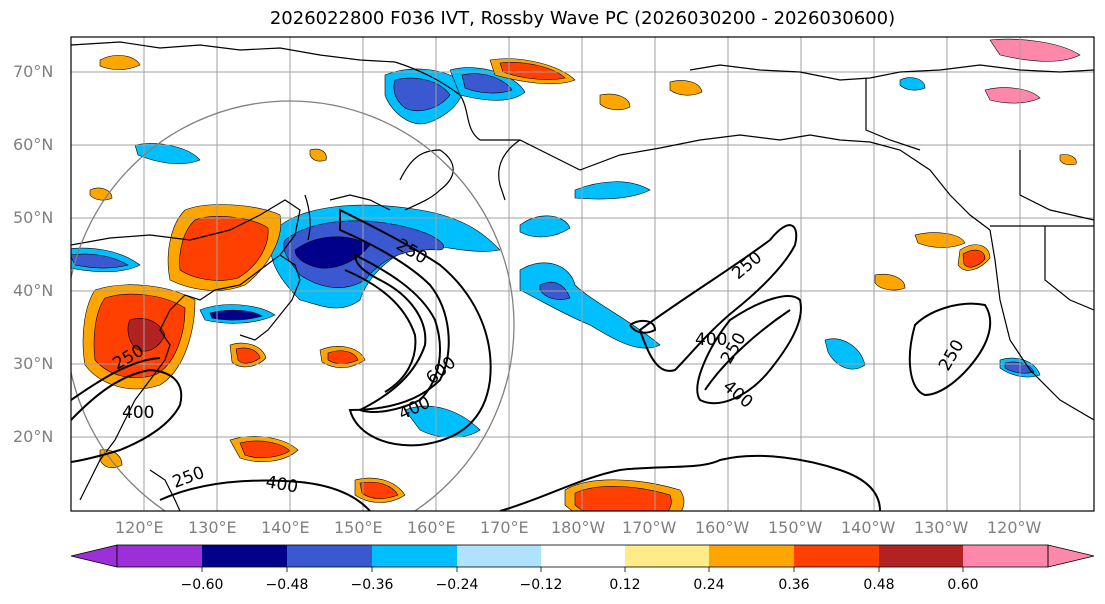  What do you see at coordinates (709, 585) in the screenshot?
I see `colorbar-label: 0.24` at bounding box center [709, 585].